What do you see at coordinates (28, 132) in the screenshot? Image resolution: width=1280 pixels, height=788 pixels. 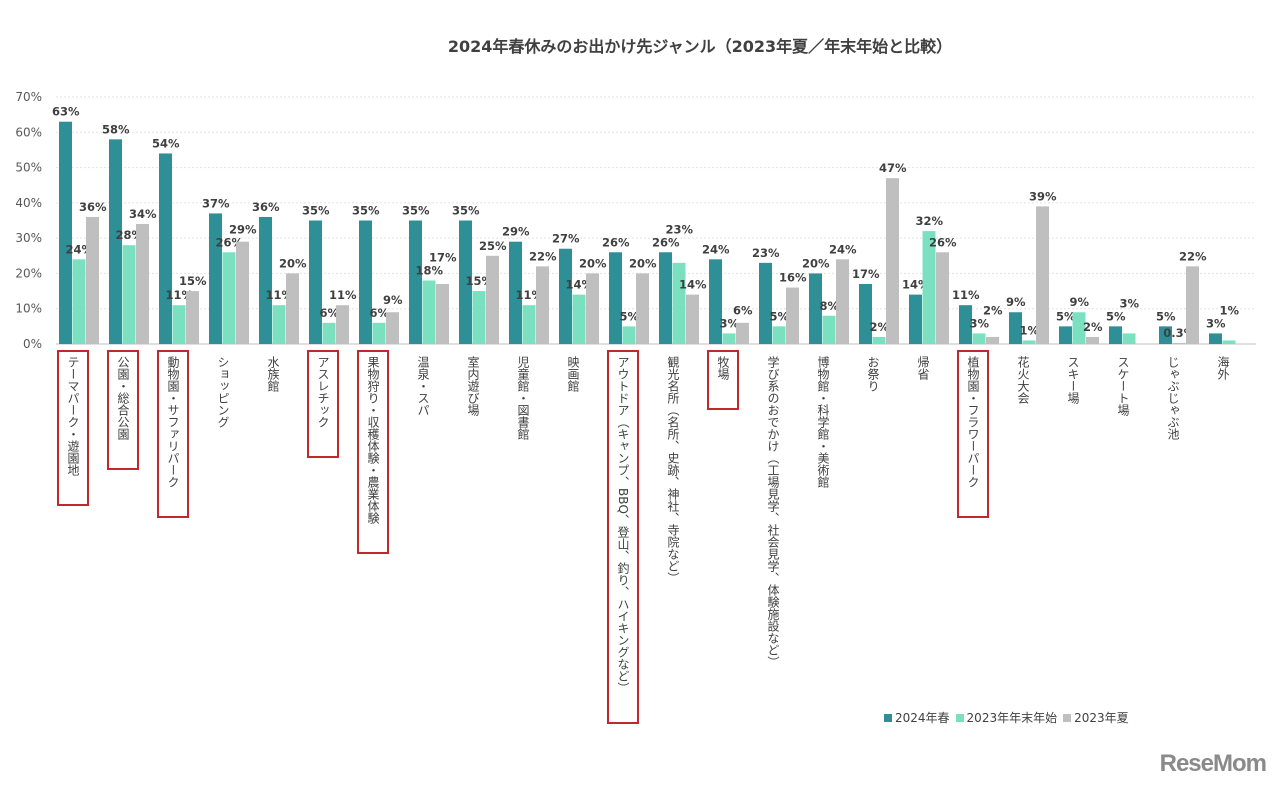 I see `y-tick-label: 60%` at bounding box center [28, 132].